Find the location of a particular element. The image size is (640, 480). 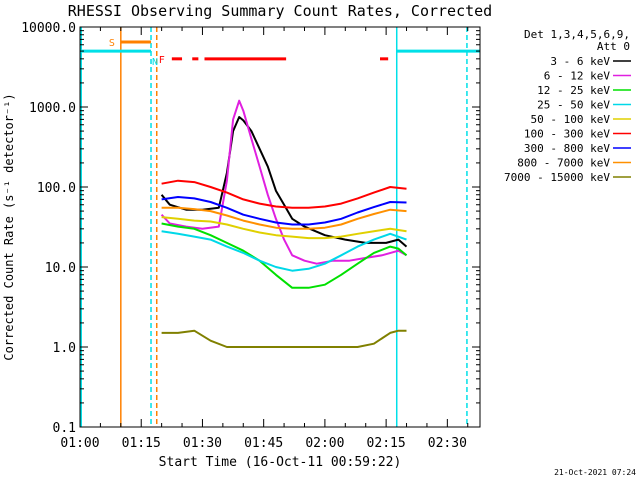

legend-title-line: Det 1,3,4,5,6,9, is located at coordinates (577, 34).